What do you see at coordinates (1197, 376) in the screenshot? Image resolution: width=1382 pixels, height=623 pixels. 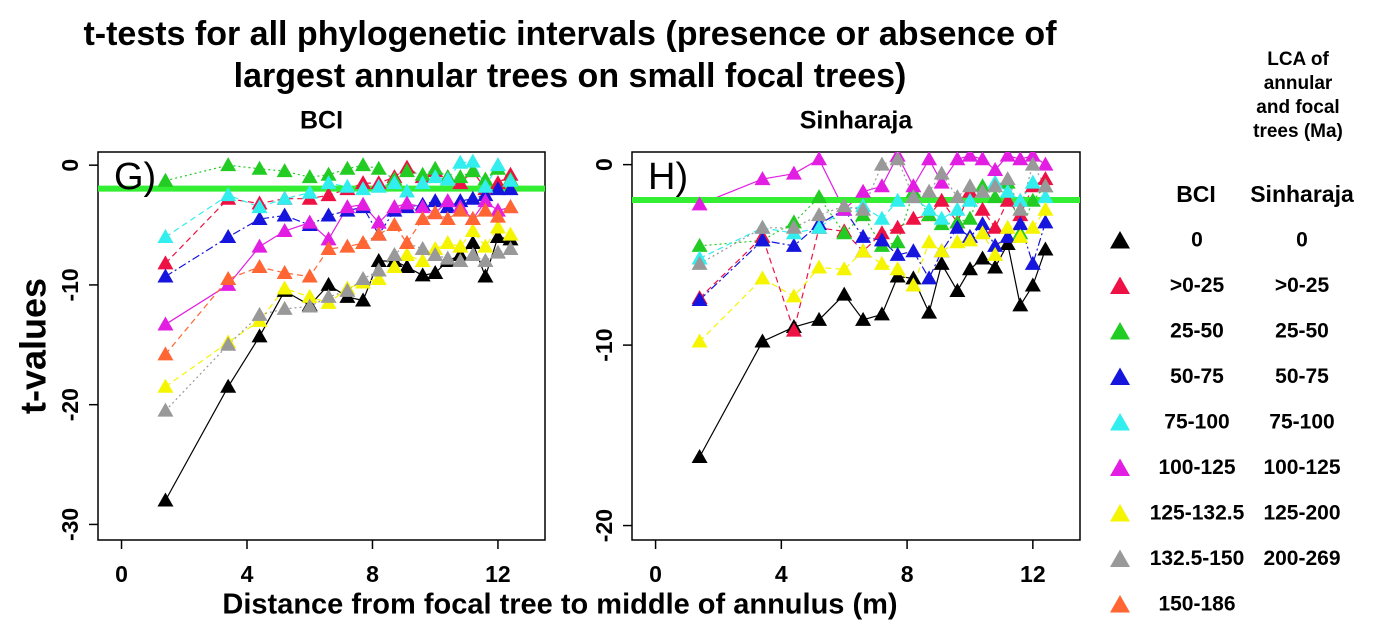 I see `legend-label: 50-75` at bounding box center [1197, 376].